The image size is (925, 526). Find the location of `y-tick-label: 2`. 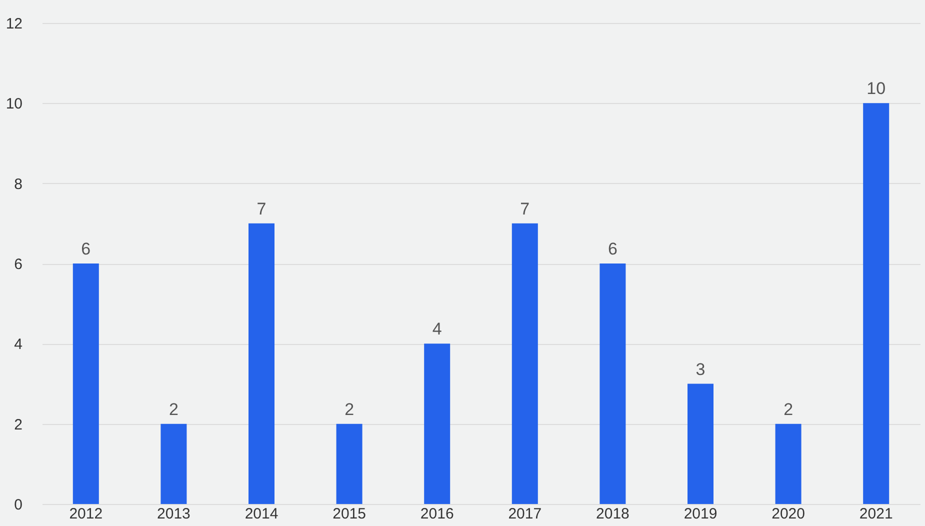

y-tick-label: 2 is located at coordinates (18, 425).